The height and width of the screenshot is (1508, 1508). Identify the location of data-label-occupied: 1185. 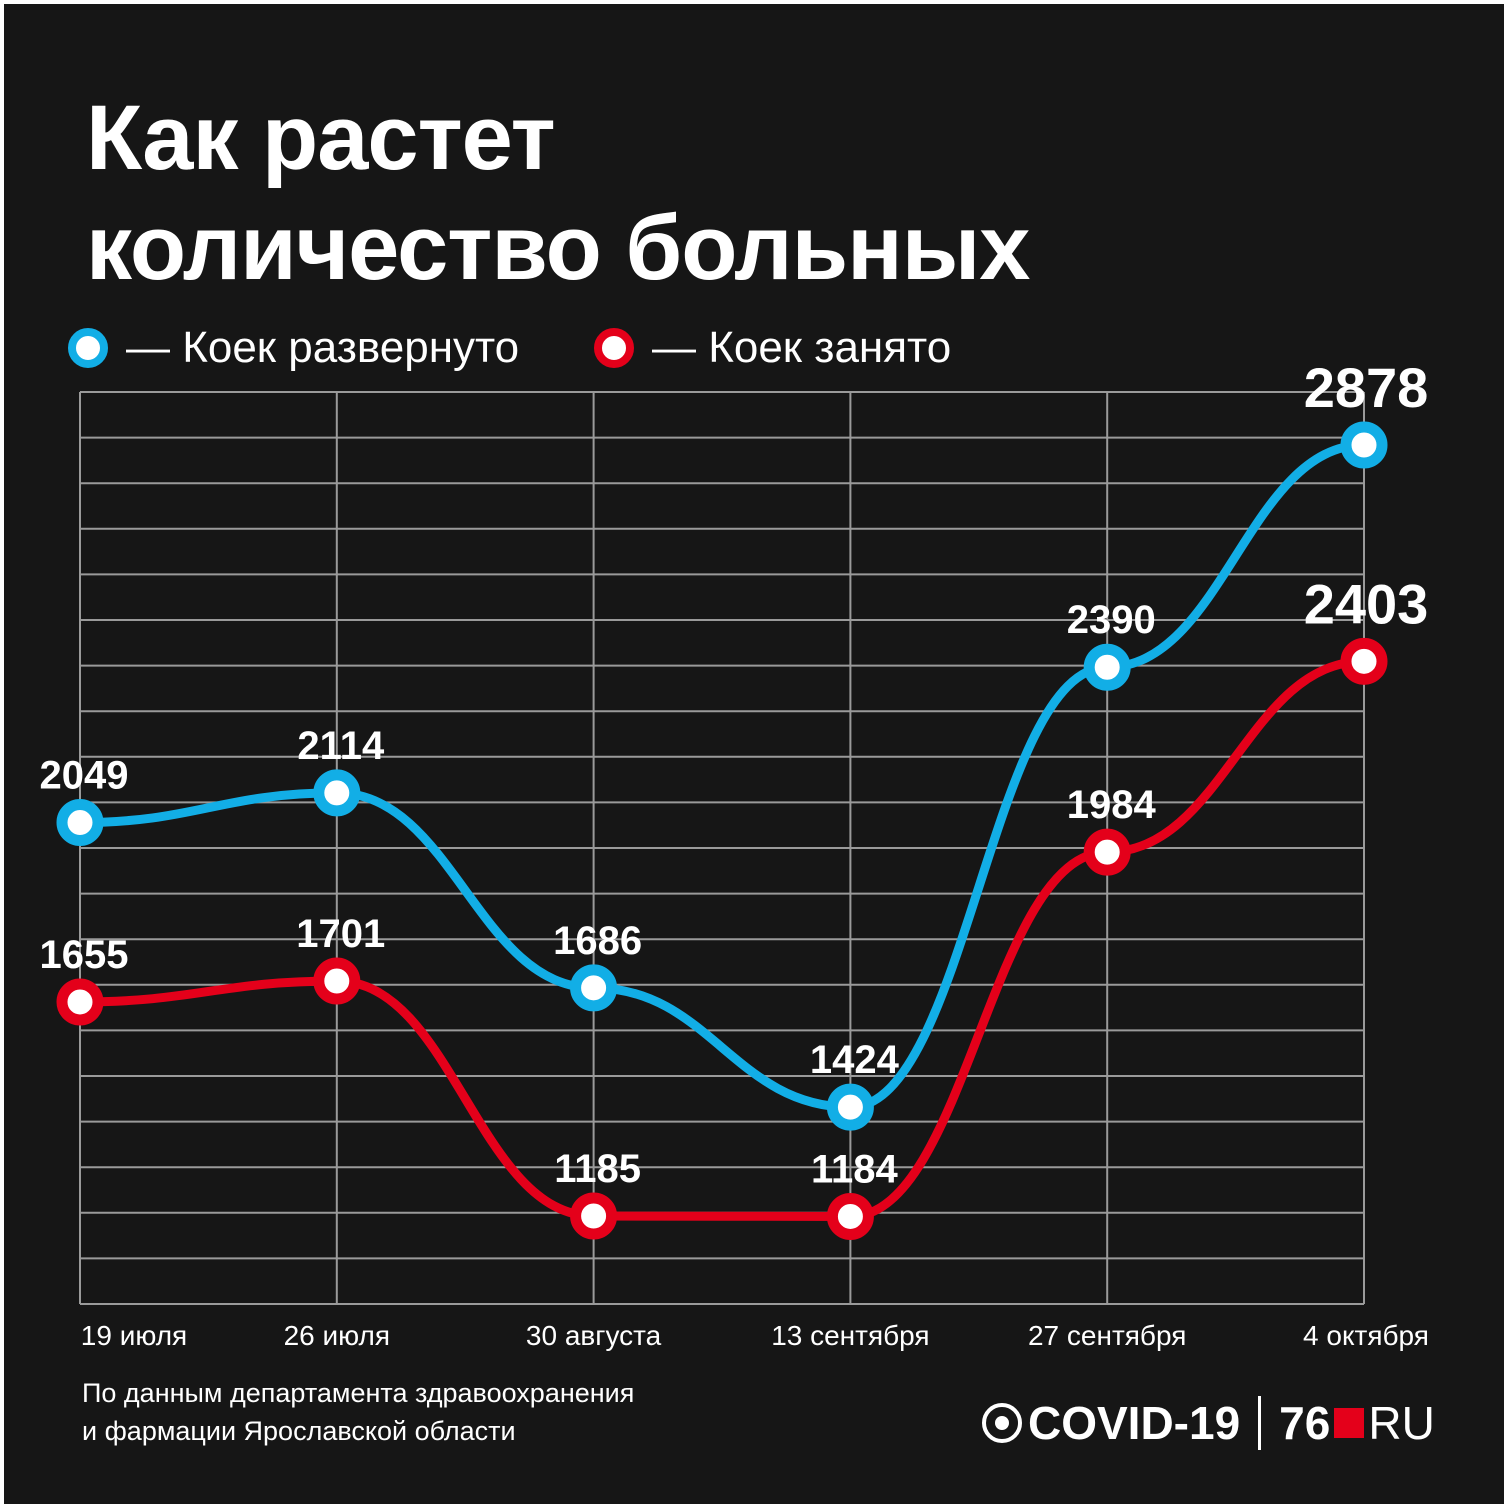
(597, 1169).